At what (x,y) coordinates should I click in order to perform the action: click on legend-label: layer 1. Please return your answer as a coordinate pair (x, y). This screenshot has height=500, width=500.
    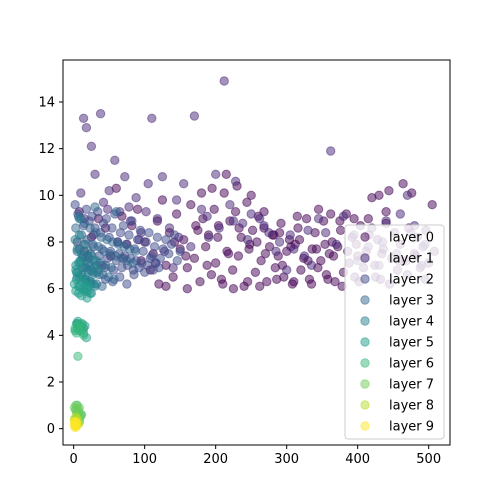
    Looking at the image, I should click on (411, 259).